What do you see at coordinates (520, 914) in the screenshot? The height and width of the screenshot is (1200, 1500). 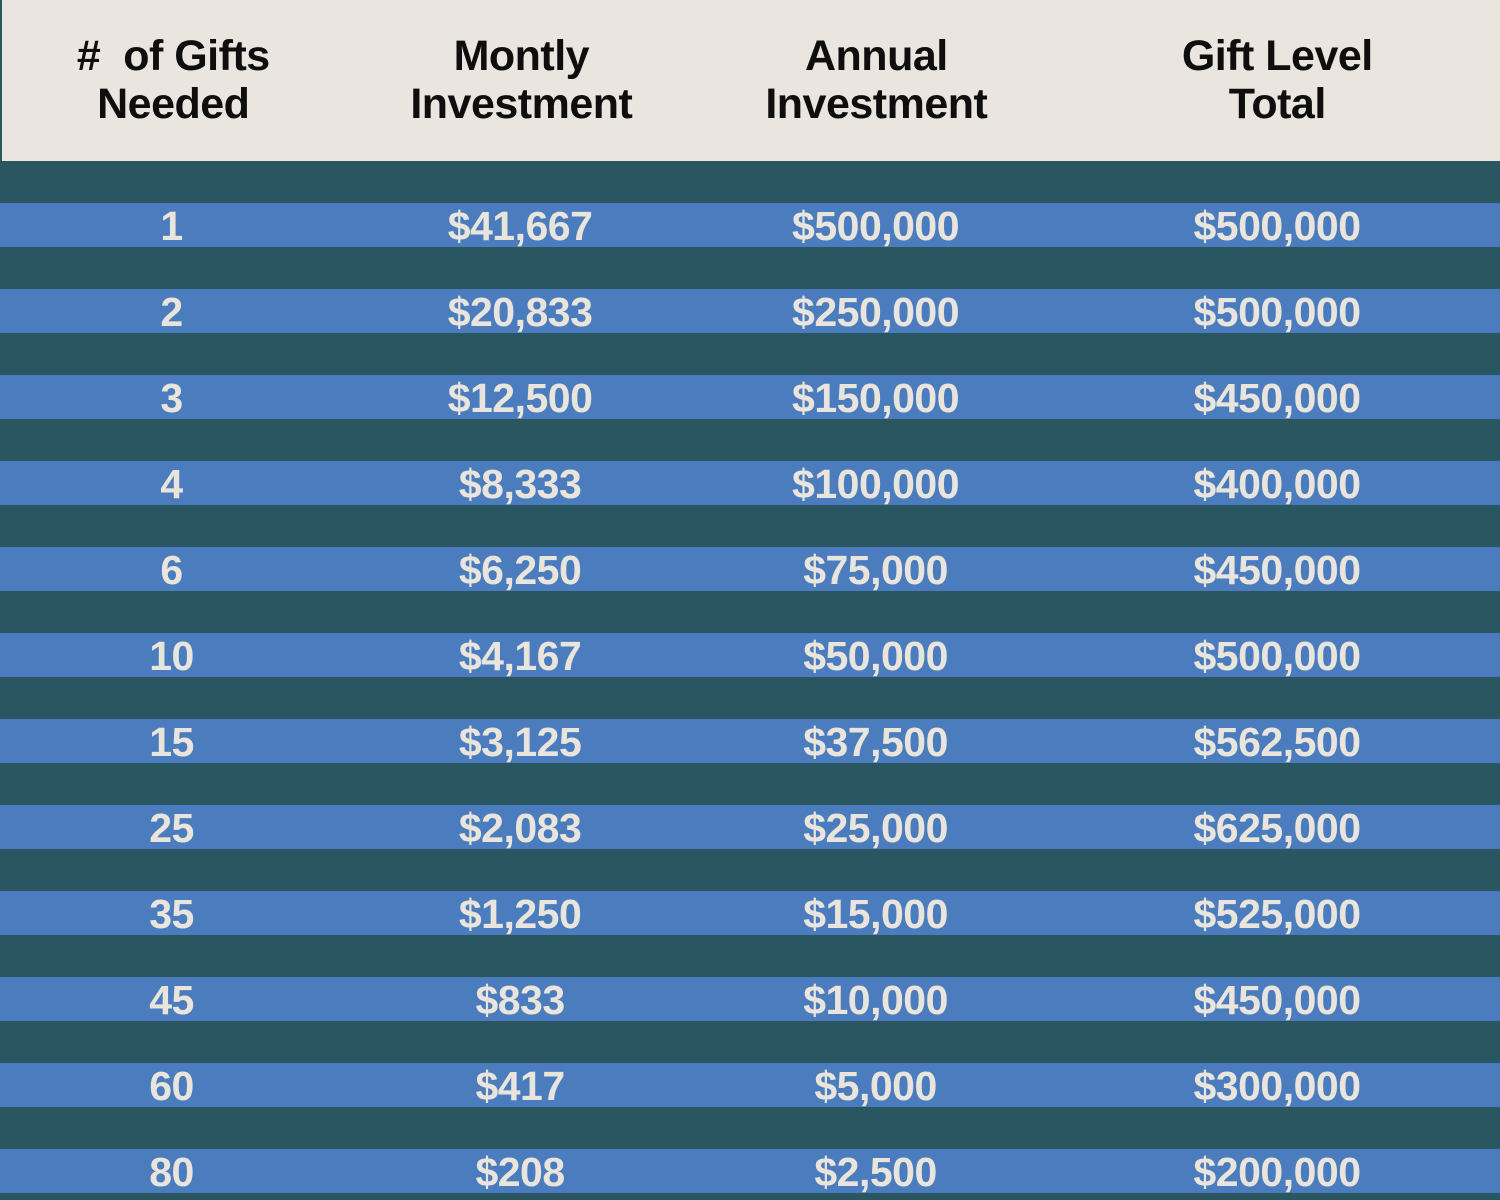 I see `cell-monthly-investment: $1,250` at bounding box center [520, 914].